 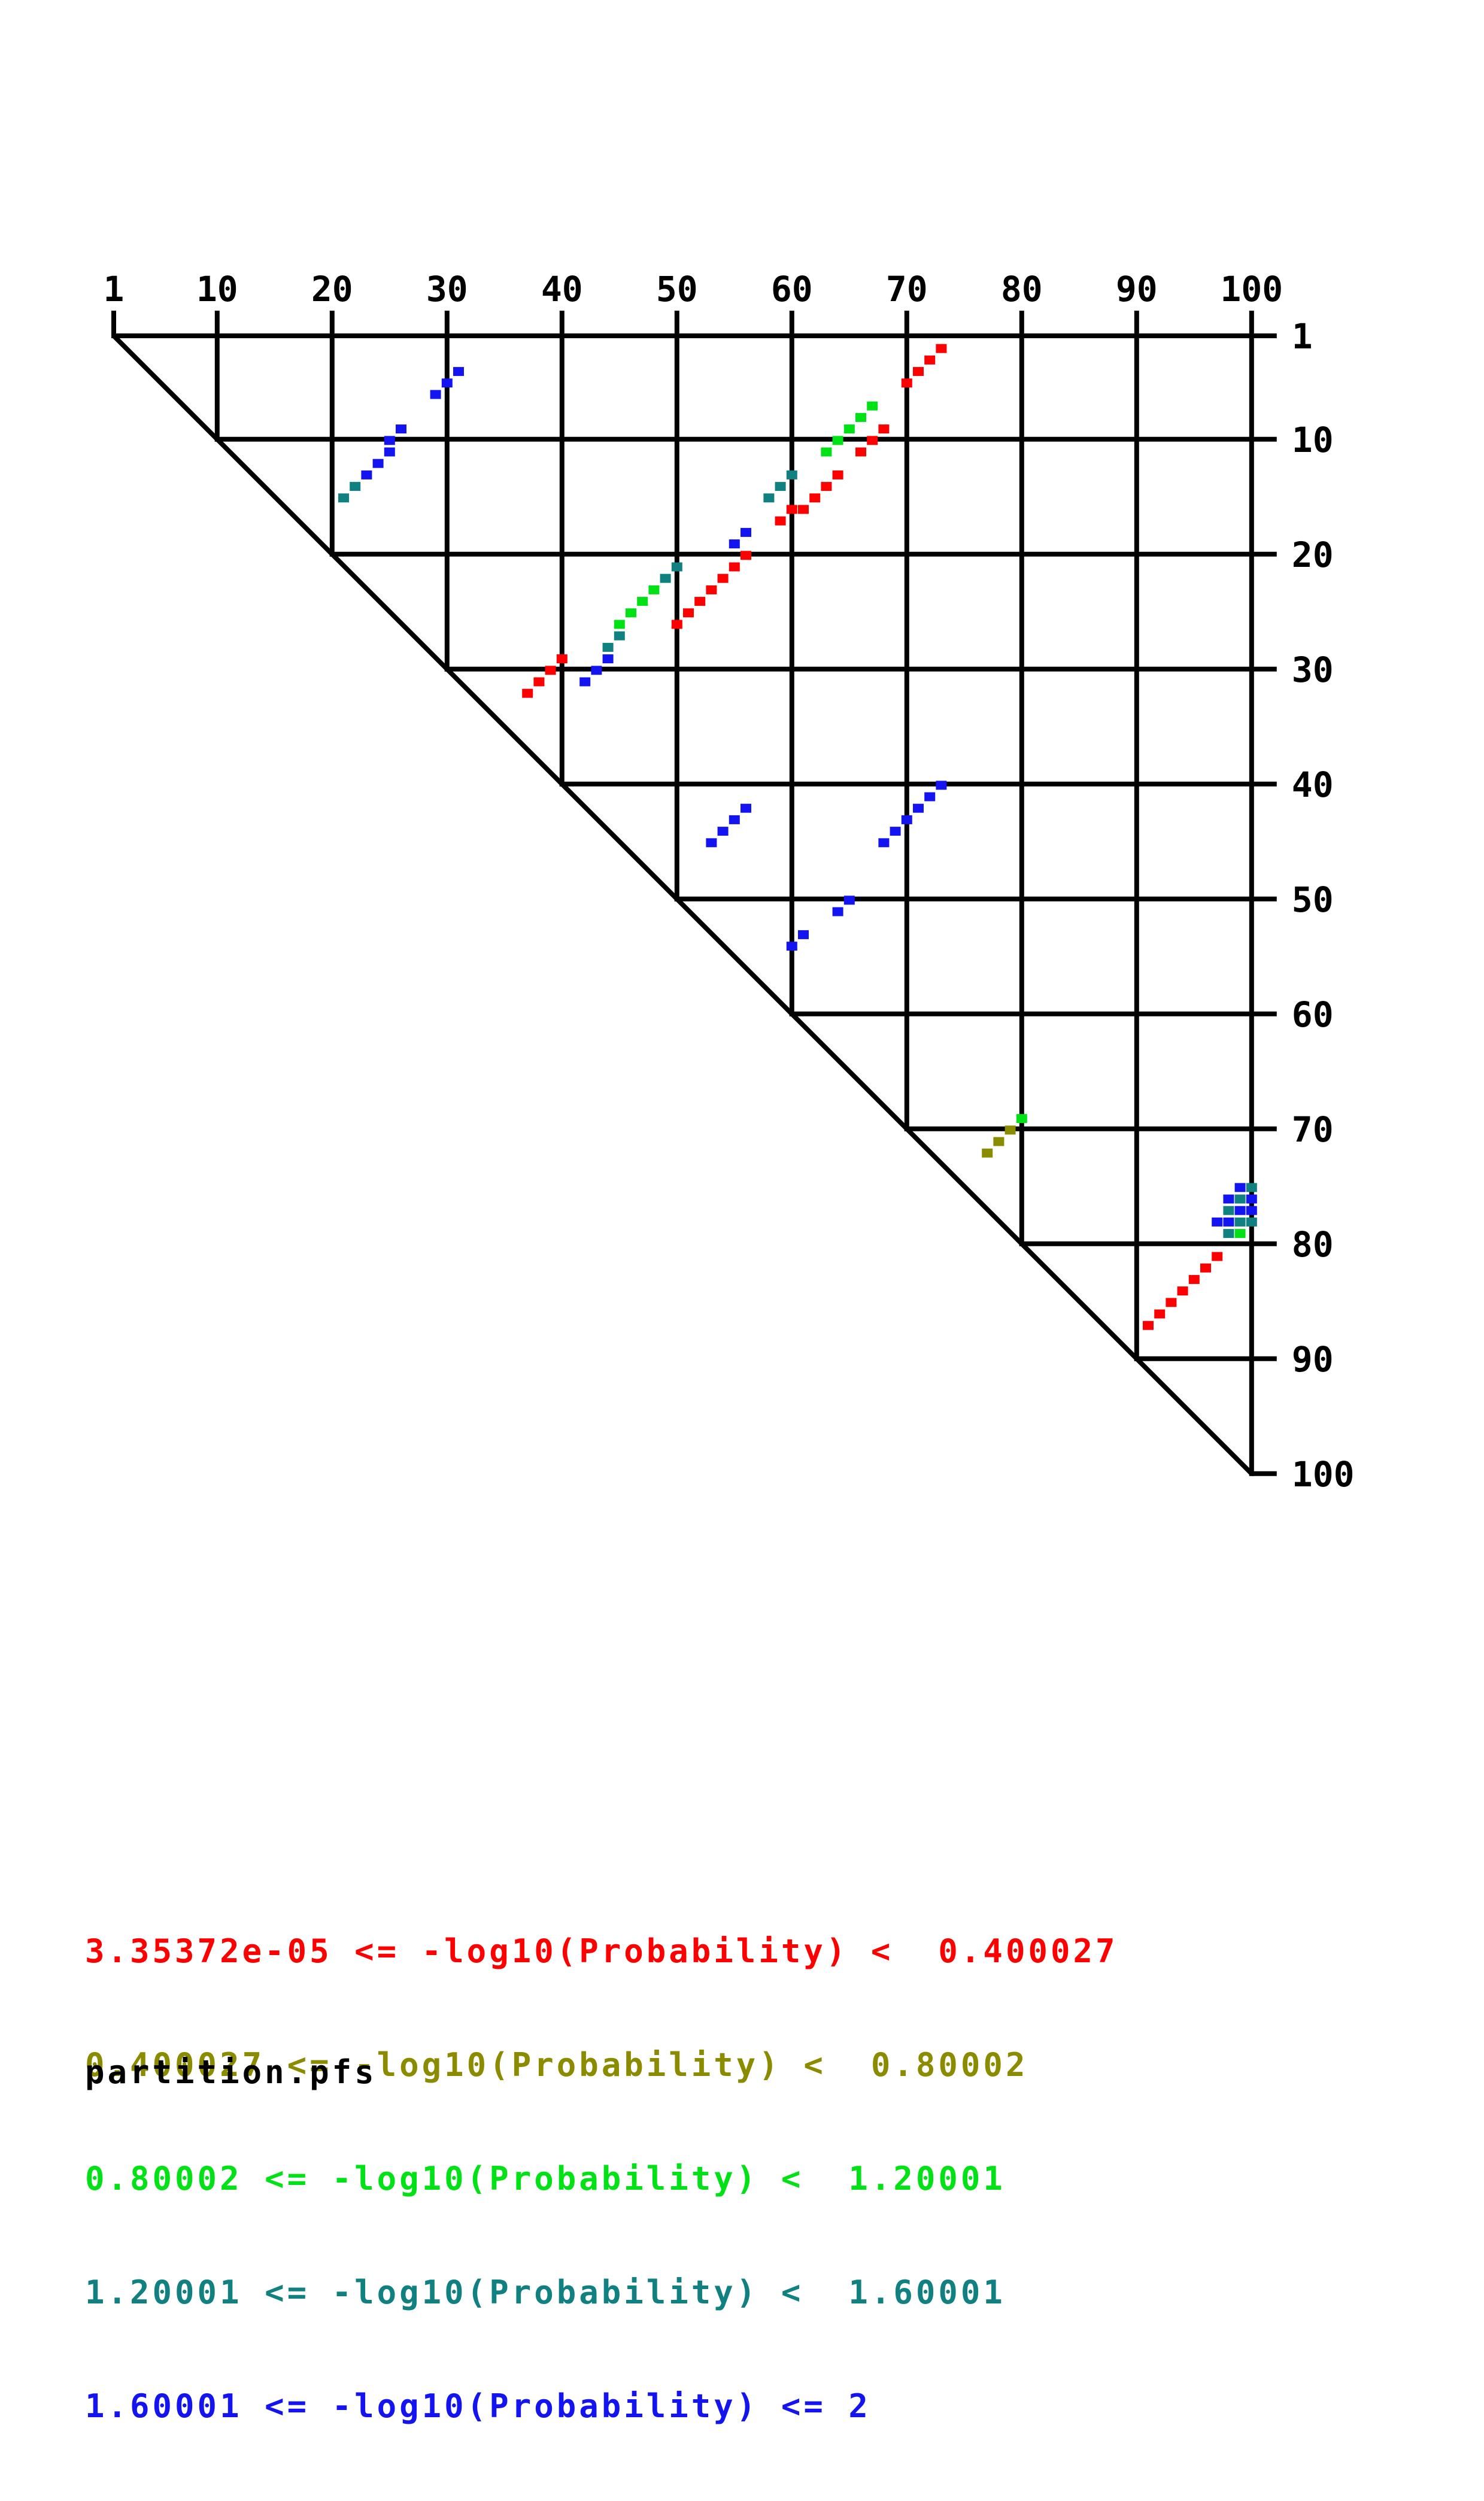 What do you see at coordinates (545, 2179) in the screenshot?
I see `legend-entry-green: 0.80002 <= -log10(Probability) < 1.20001` at bounding box center [545, 2179].